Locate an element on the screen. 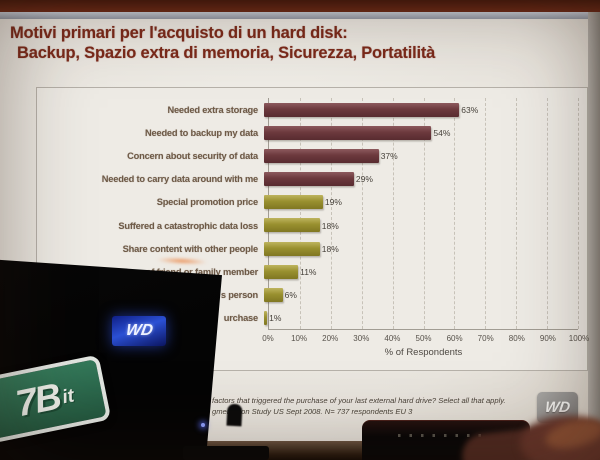  bar-area: 37% is located at coordinates (418, 155).